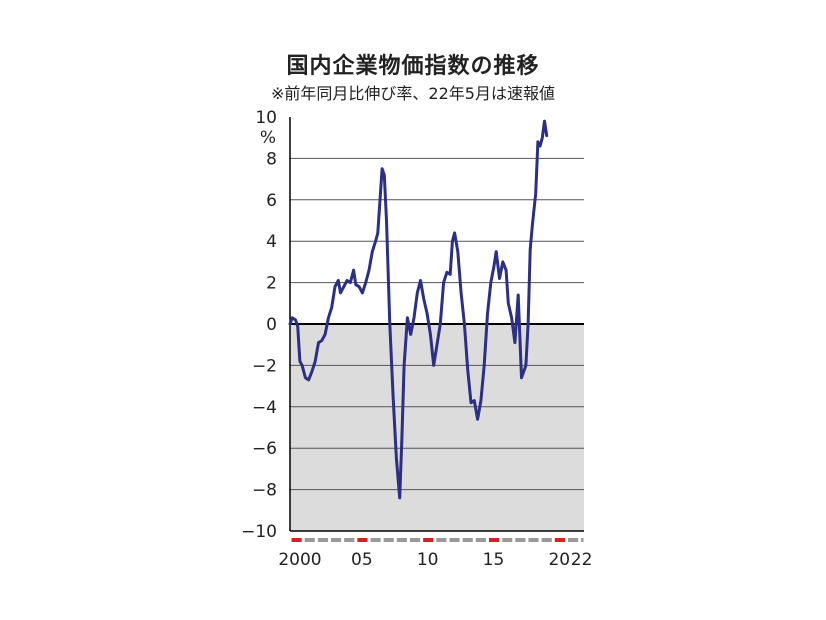 This screenshot has height=620, width=826. What do you see at coordinates (494, 560) in the screenshot?
I see `x-tick-label: 15` at bounding box center [494, 560].